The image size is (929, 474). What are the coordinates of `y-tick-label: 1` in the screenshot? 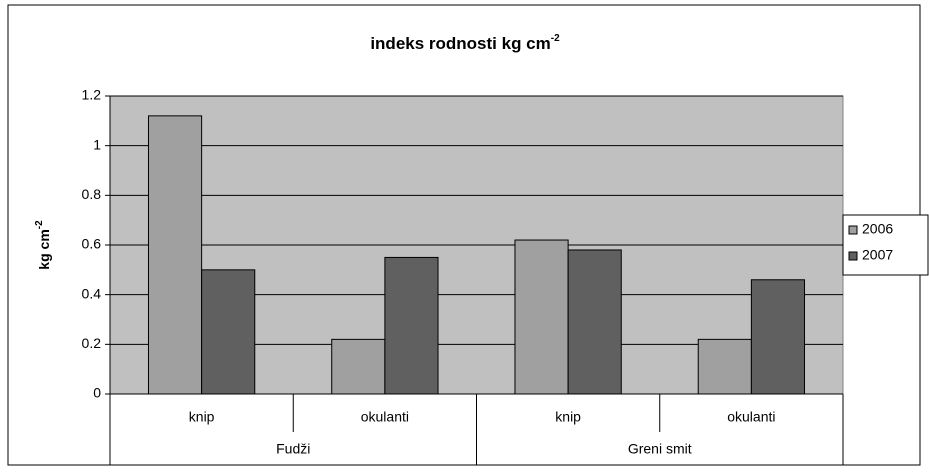 It's located at (97, 144).